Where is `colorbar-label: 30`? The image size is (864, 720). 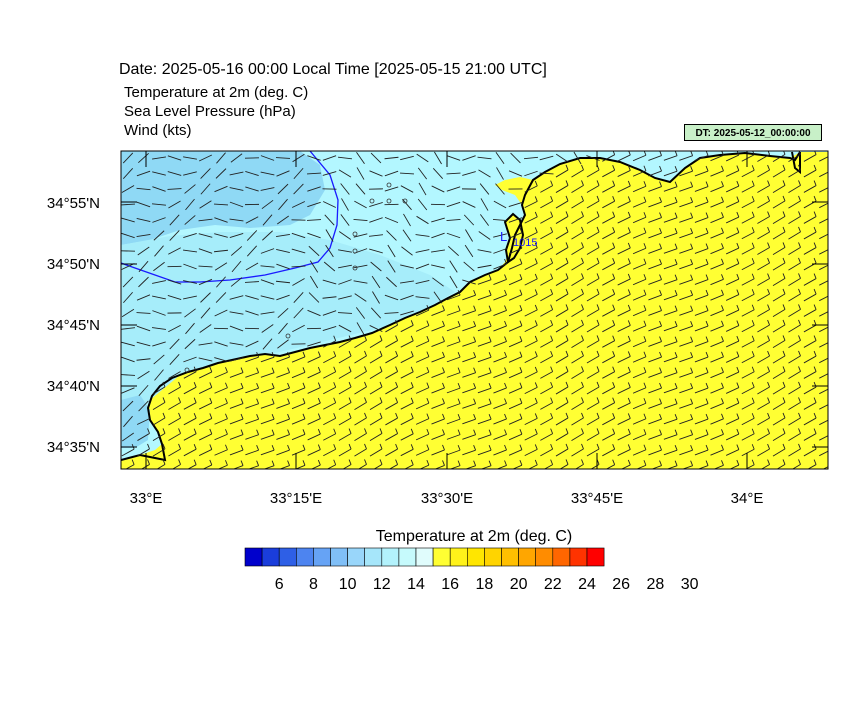 colorbar-label: 30 is located at coordinates (689, 584).